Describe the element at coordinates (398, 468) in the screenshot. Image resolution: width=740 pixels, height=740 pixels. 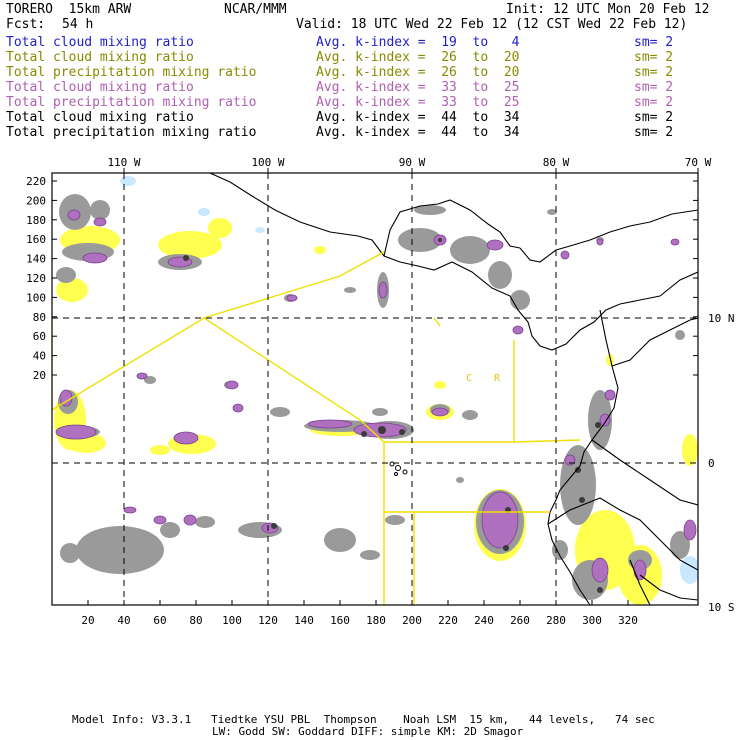
I see `galapagos-islands` at that location.